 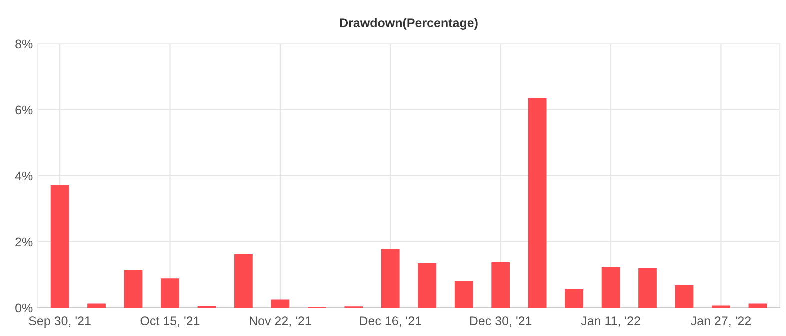 What do you see at coordinates (721, 321) in the screenshot?
I see `x-tick-label: Jan 27, '22` at bounding box center [721, 321].